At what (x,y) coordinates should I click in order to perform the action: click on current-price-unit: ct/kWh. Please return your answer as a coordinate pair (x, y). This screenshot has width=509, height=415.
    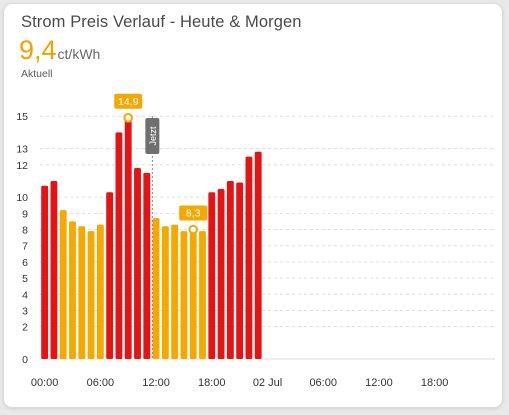
    Looking at the image, I should click on (79, 54).